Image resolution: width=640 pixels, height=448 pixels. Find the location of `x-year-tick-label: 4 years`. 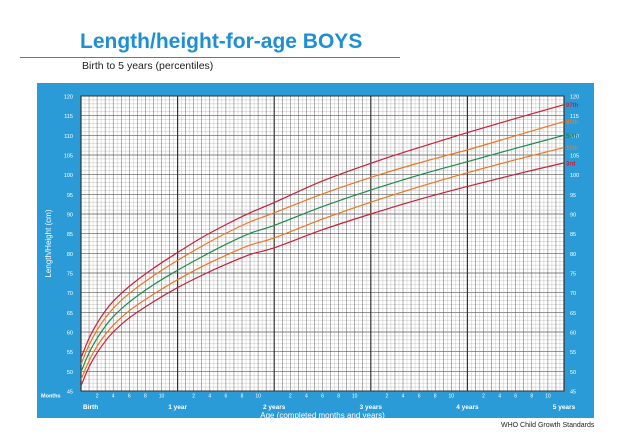

x-year-tick-label: 4 years is located at coordinates (467, 407).